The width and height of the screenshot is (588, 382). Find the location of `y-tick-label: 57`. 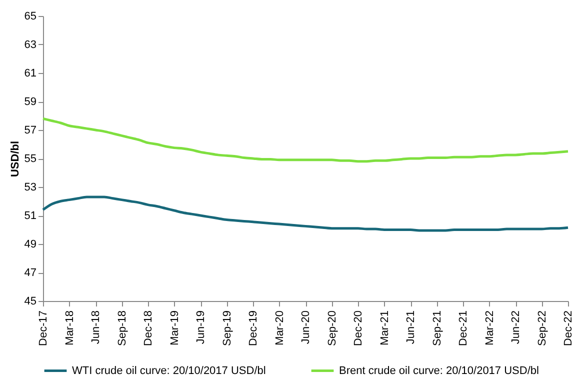

y-tick-label: 57 is located at coordinates (30, 130).